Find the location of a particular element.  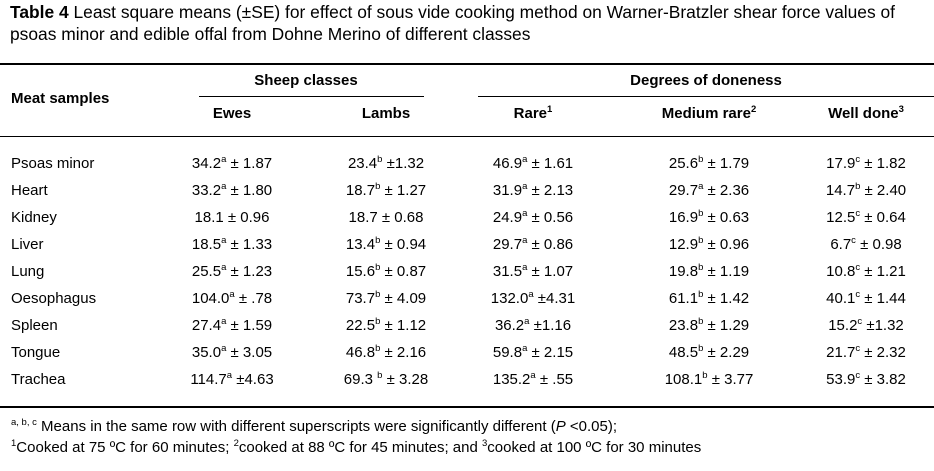

cell-error: ± 1.12 is located at coordinates (403, 325).